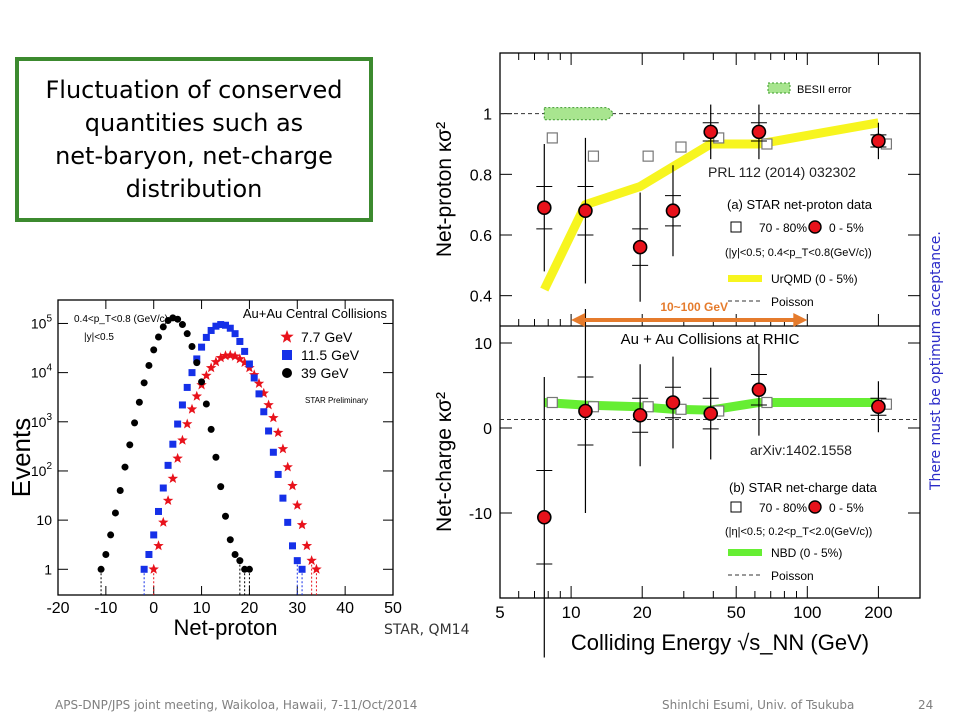 Image resolution: width=960 pixels, height=720 pixels. I want to click on legend-label: 0 - 5%, so click(846, 508).